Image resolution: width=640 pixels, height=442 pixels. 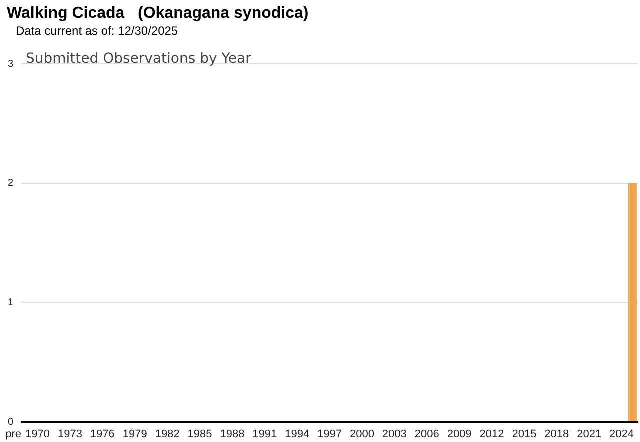 I want to click on x-tick-label: 1997, so click(x=330, y=434).